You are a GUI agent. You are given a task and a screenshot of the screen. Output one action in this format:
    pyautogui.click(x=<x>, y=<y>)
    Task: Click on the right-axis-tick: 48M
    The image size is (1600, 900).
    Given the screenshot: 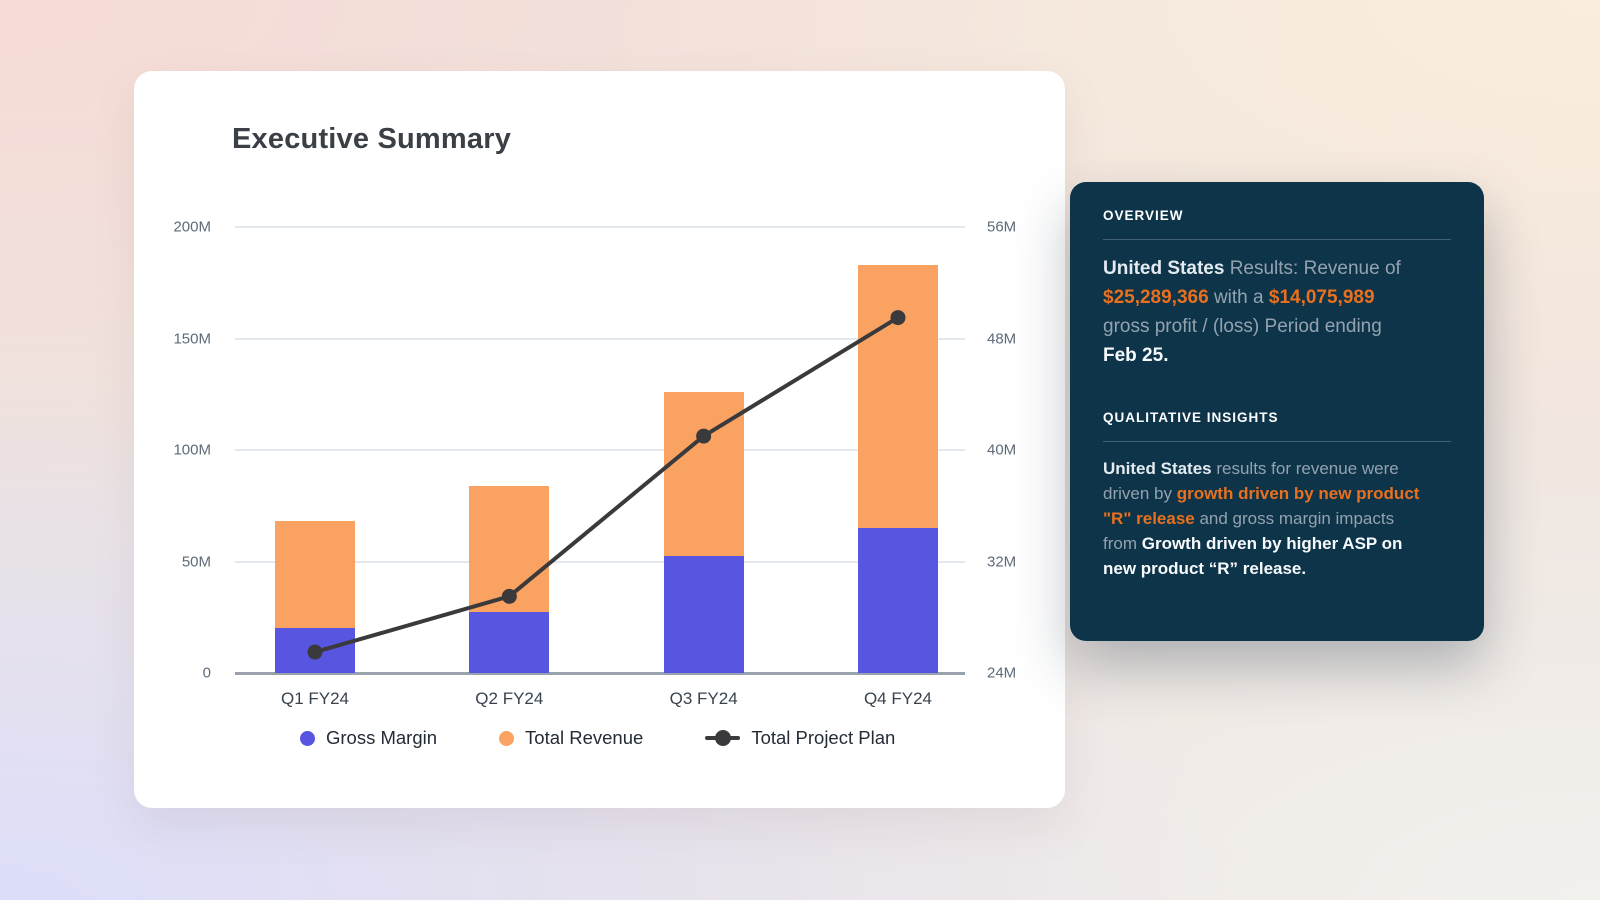 What is the action you would take?
    pyautogui.click(x=1002, y=338)
    